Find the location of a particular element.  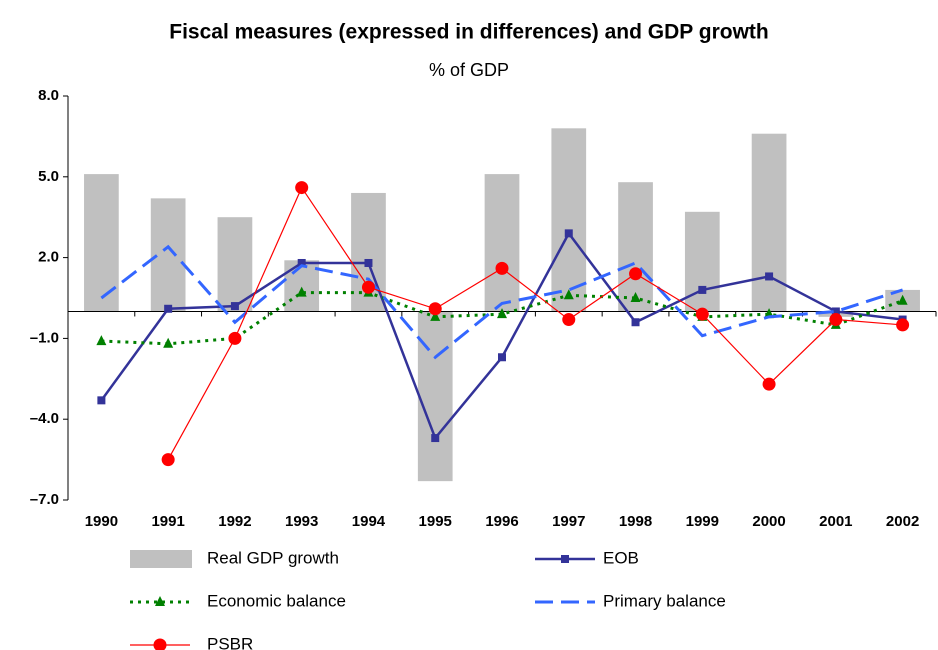

x-tick-label: 1997 is located at coordinates (568, 521).